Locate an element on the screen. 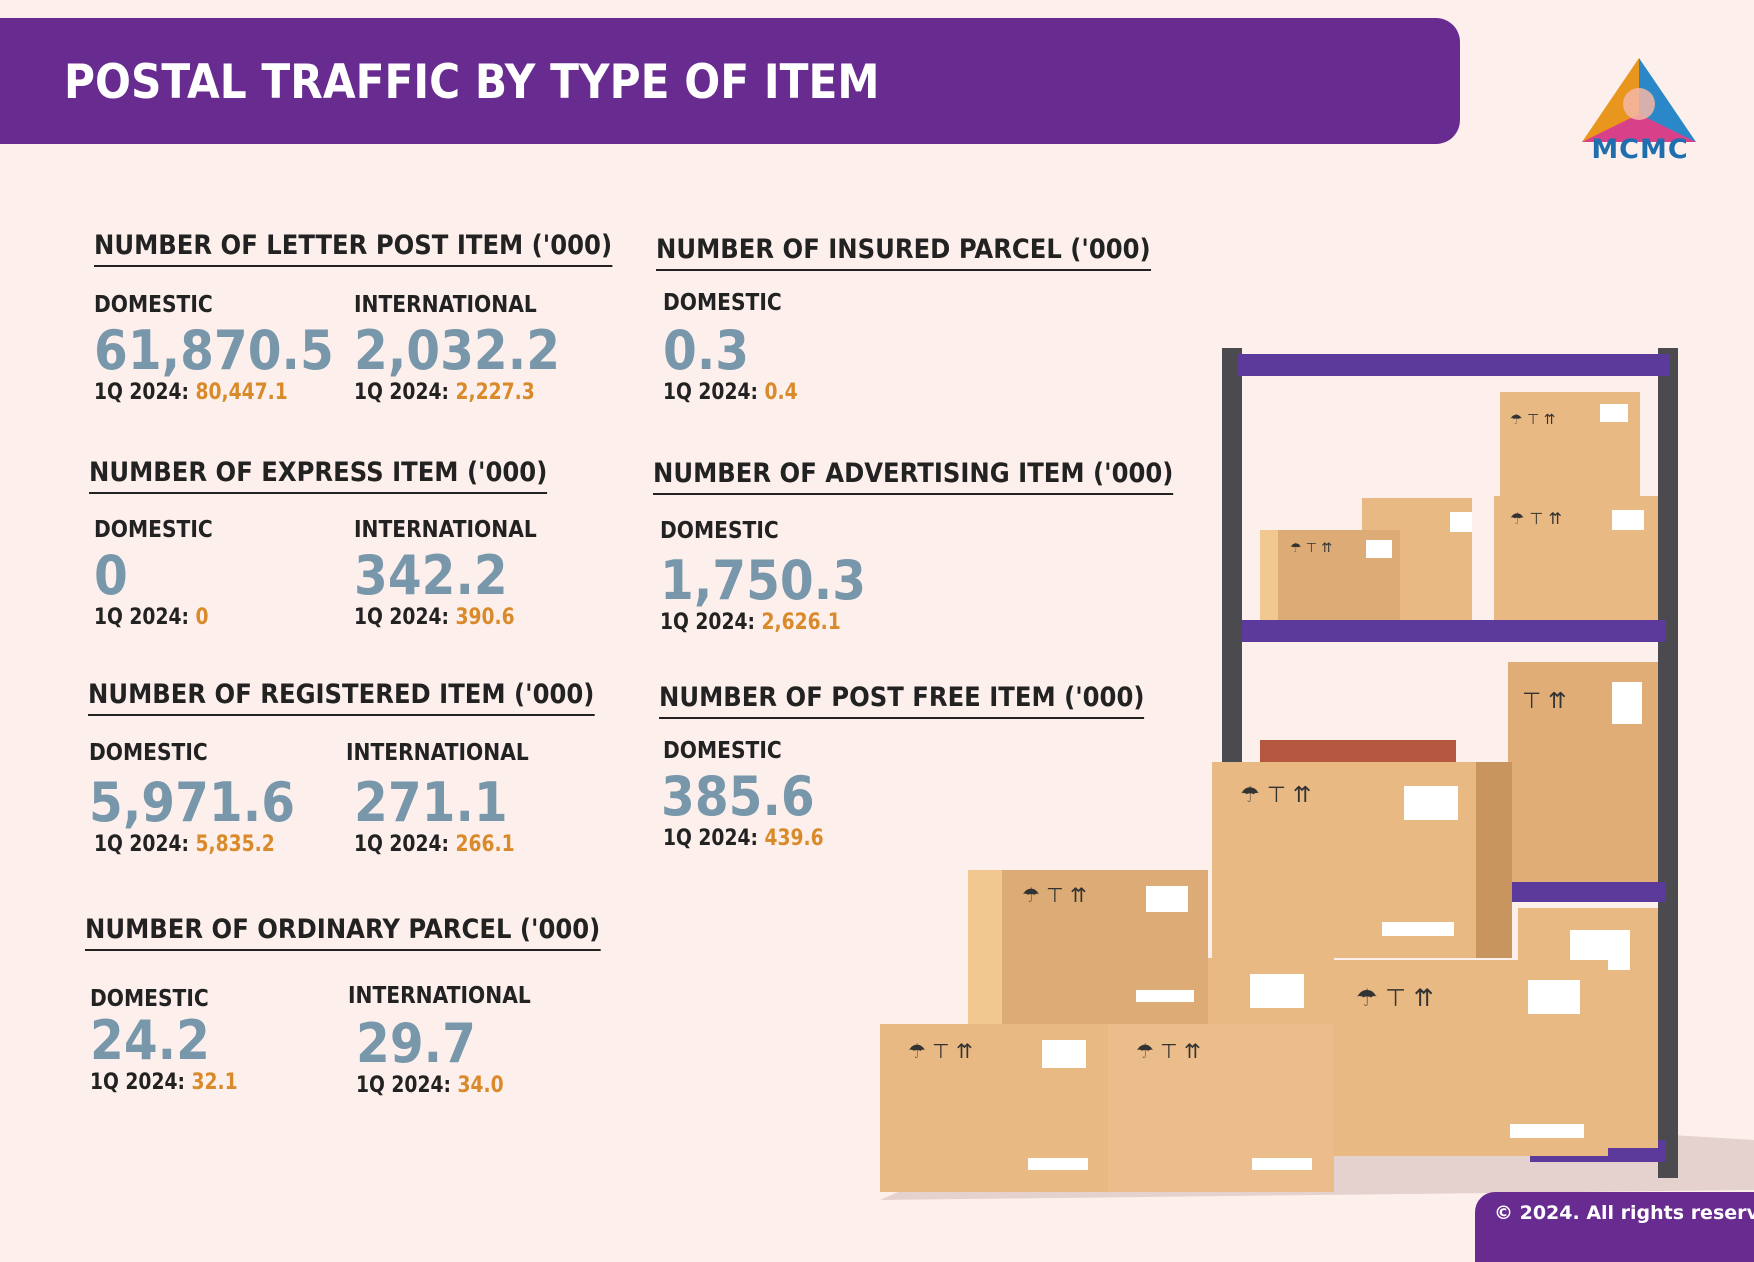  section-advertising: NUMBER OF ADVERTISING ITEM ('000) is located at coordinates (942, 476).